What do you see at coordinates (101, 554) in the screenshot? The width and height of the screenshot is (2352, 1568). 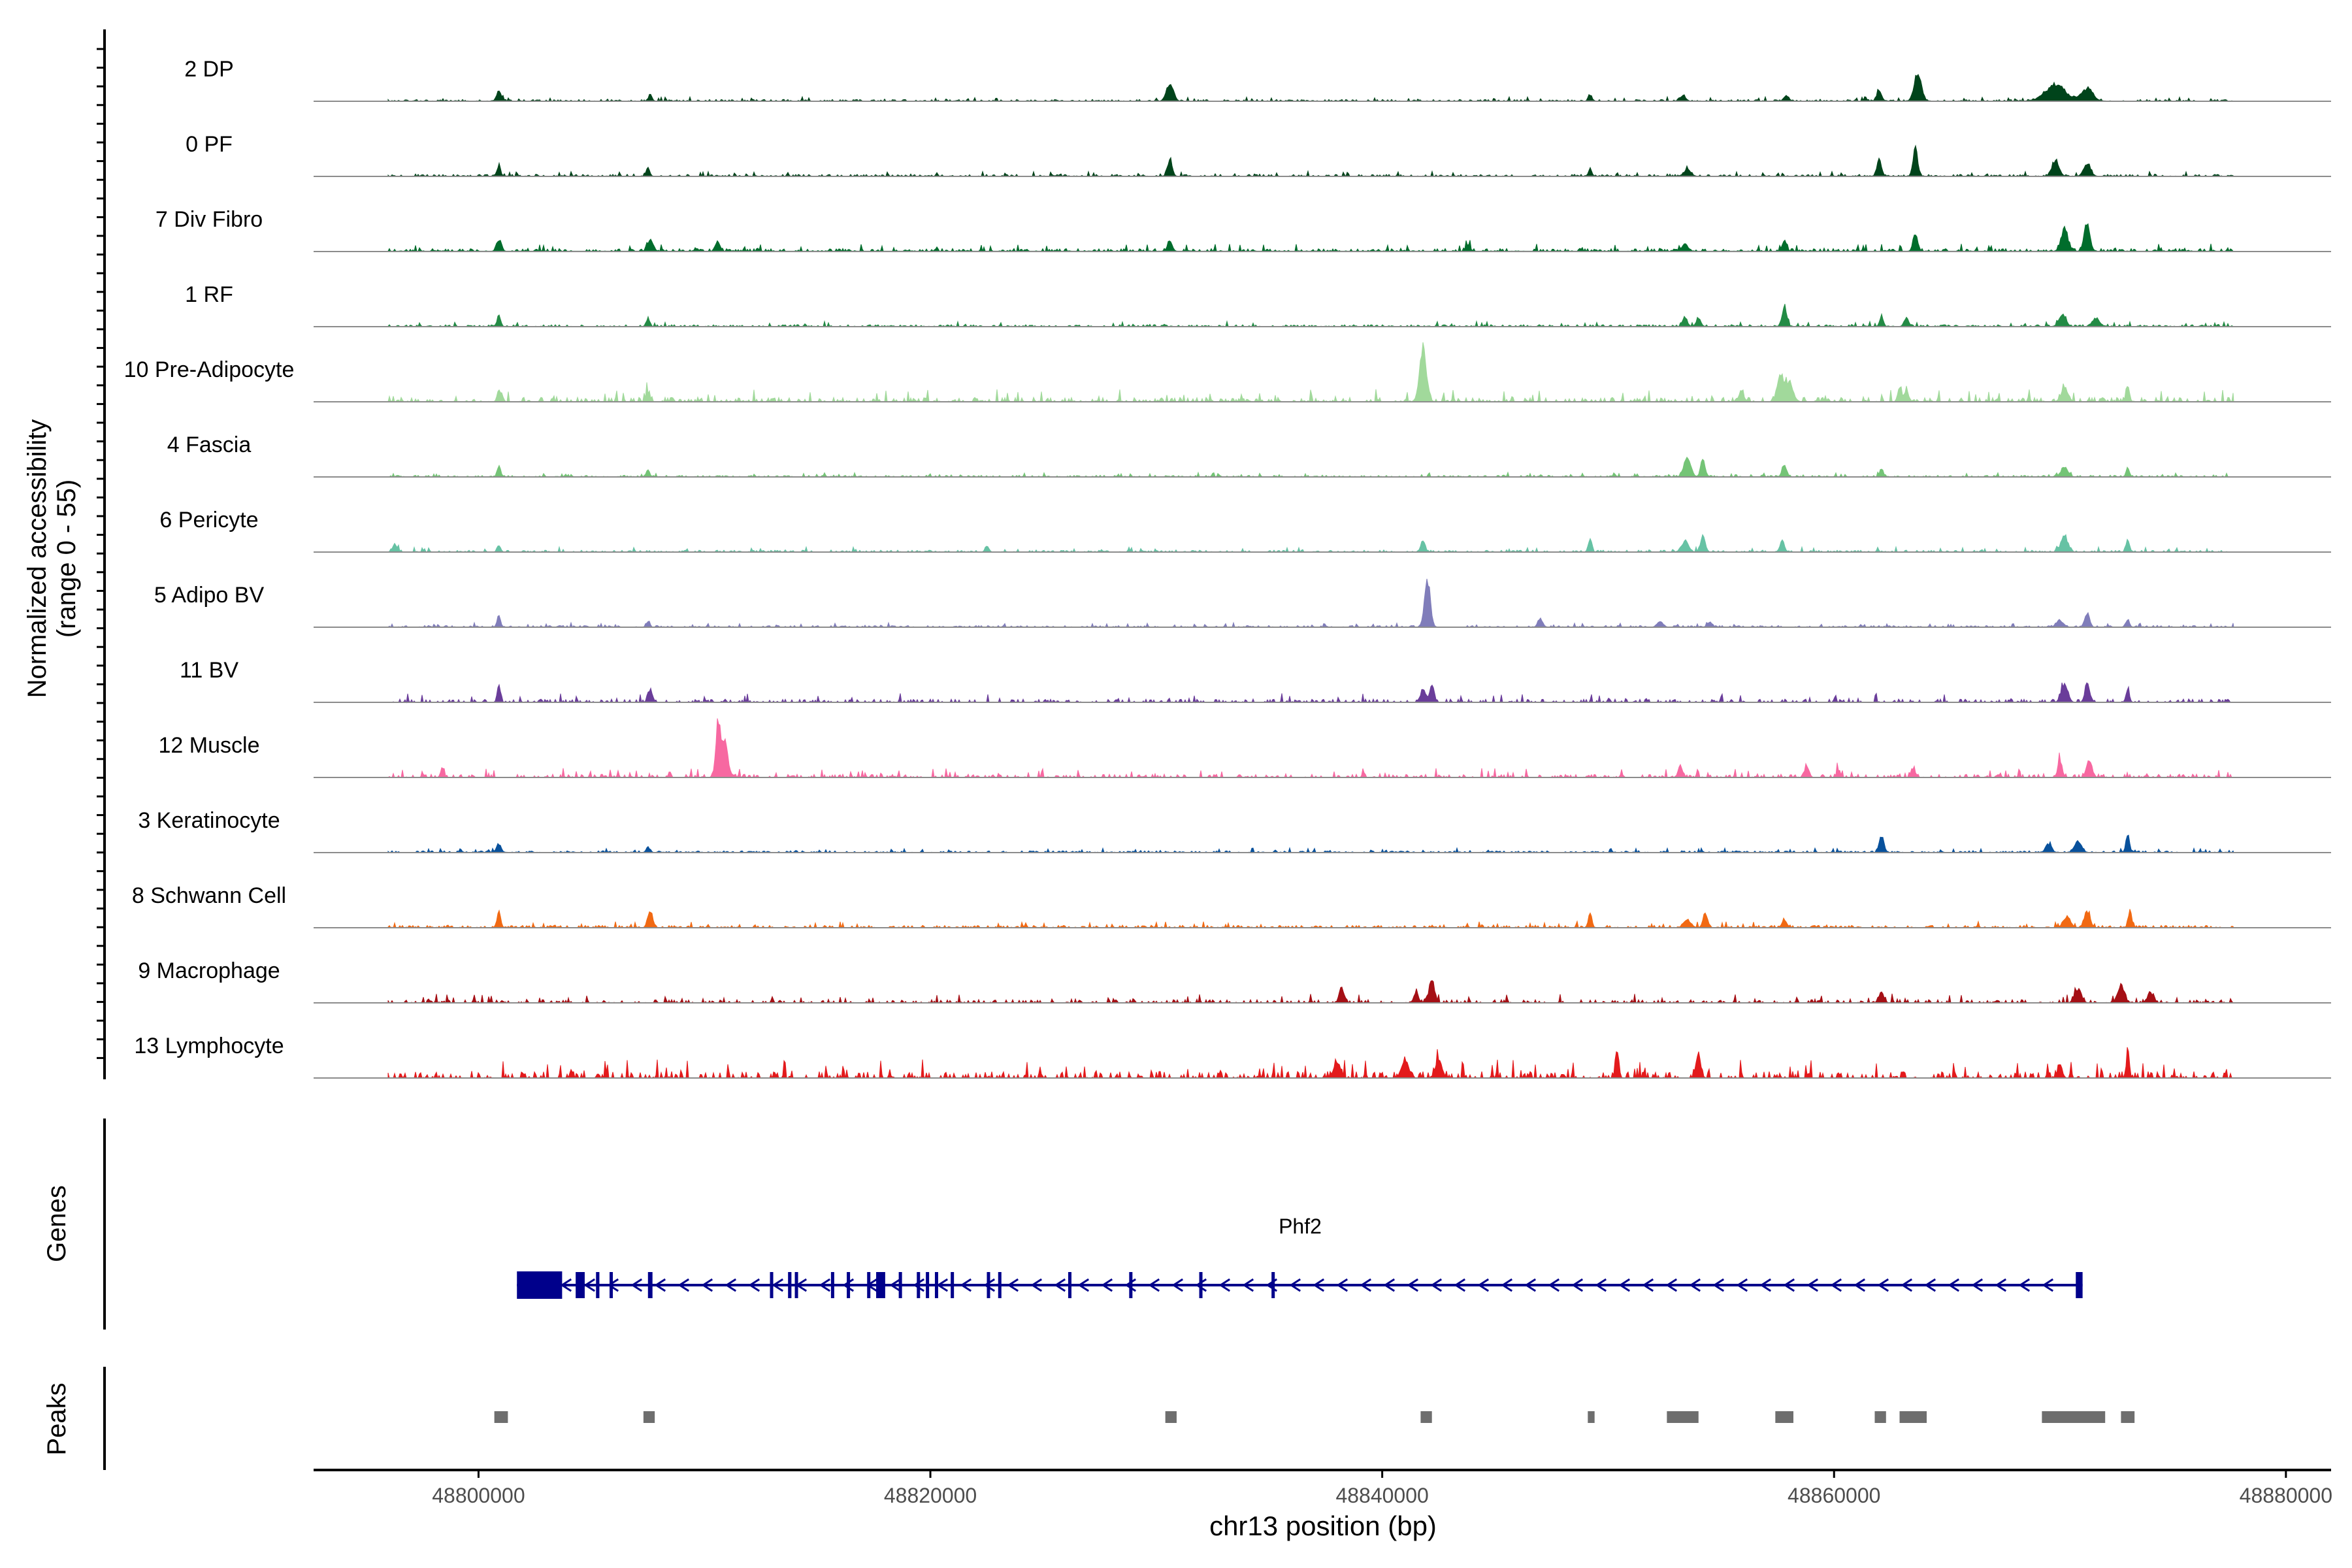 I see `accessibility-y-axis` at bounding box center [101, 554].